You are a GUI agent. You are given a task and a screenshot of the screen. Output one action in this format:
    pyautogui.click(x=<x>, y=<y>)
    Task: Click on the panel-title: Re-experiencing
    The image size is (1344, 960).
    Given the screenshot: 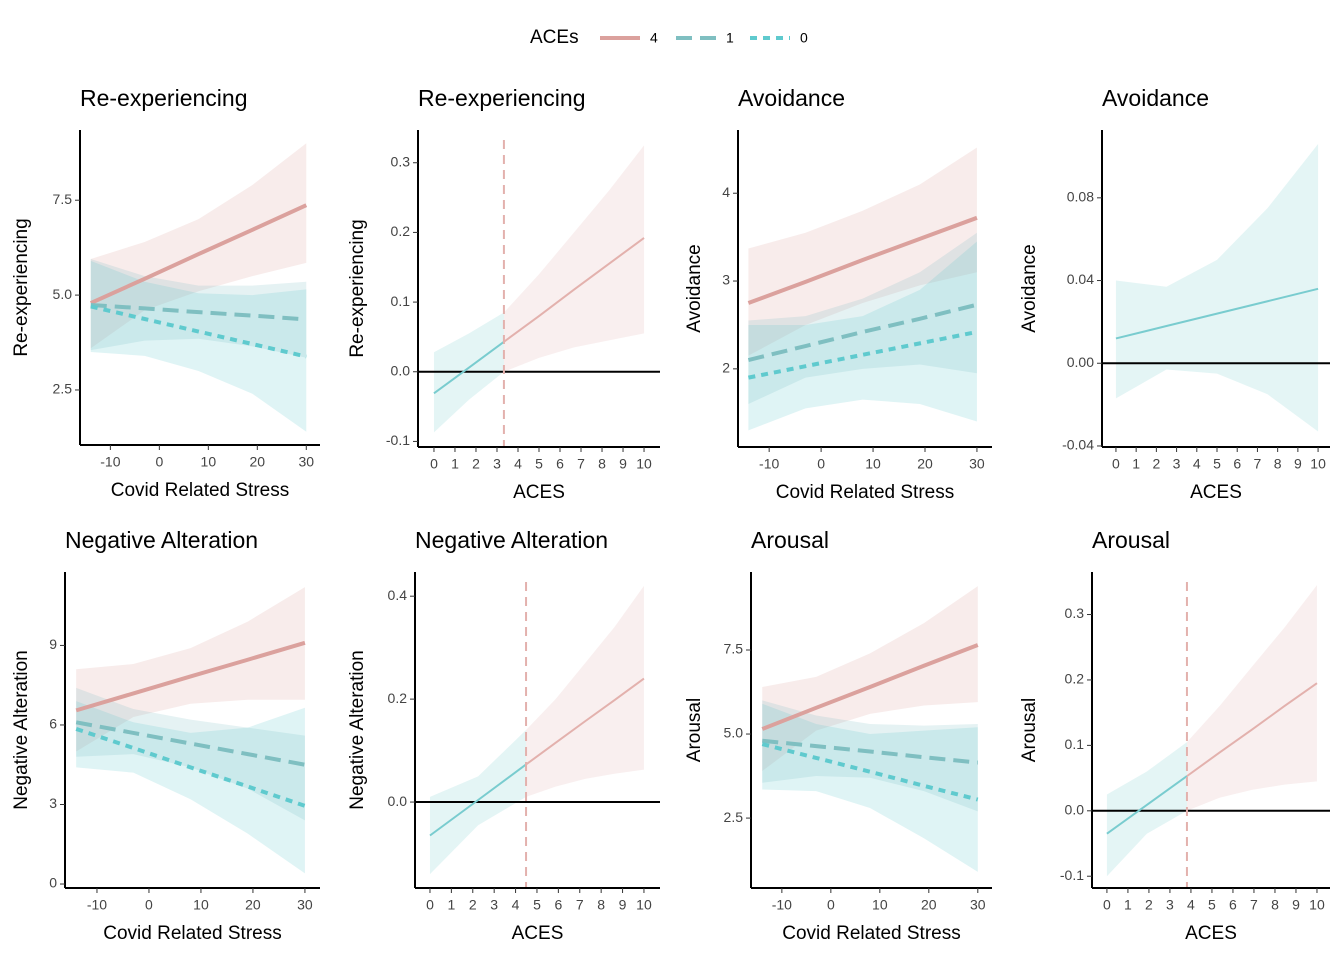 What is the action you would take?
    pyautogui.click(x=501, y=98)
    